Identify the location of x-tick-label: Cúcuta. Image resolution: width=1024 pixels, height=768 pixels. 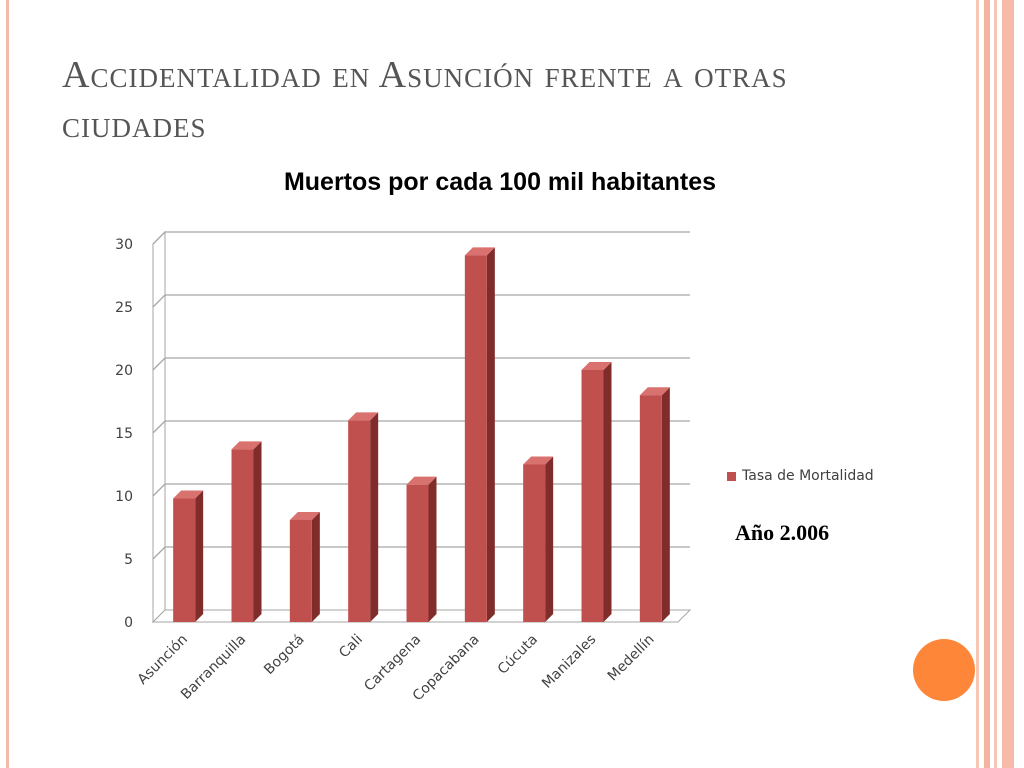
(518, 655).